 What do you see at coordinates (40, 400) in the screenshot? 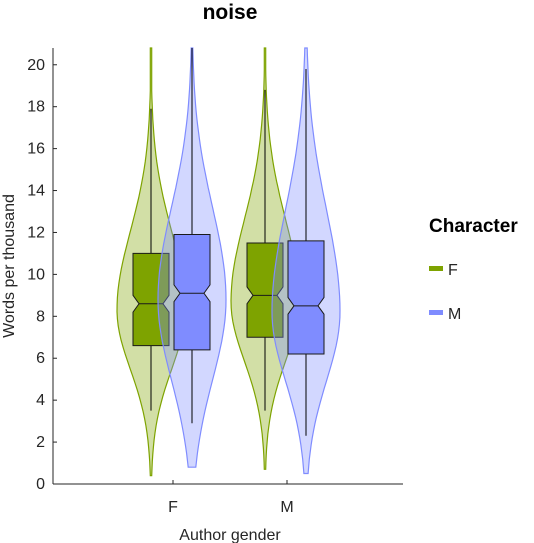
I see `y-tick-label: 4` at bounding box center [40, 400].